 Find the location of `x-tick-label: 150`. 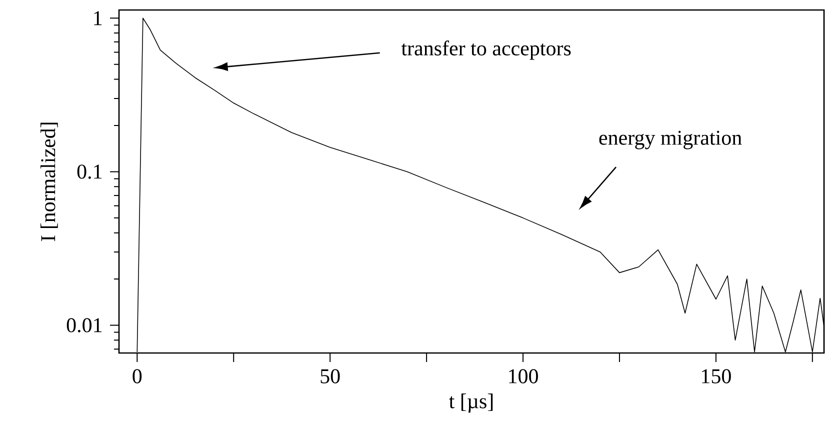

x-tick-label: 150 is located at coordinates (716, 376).